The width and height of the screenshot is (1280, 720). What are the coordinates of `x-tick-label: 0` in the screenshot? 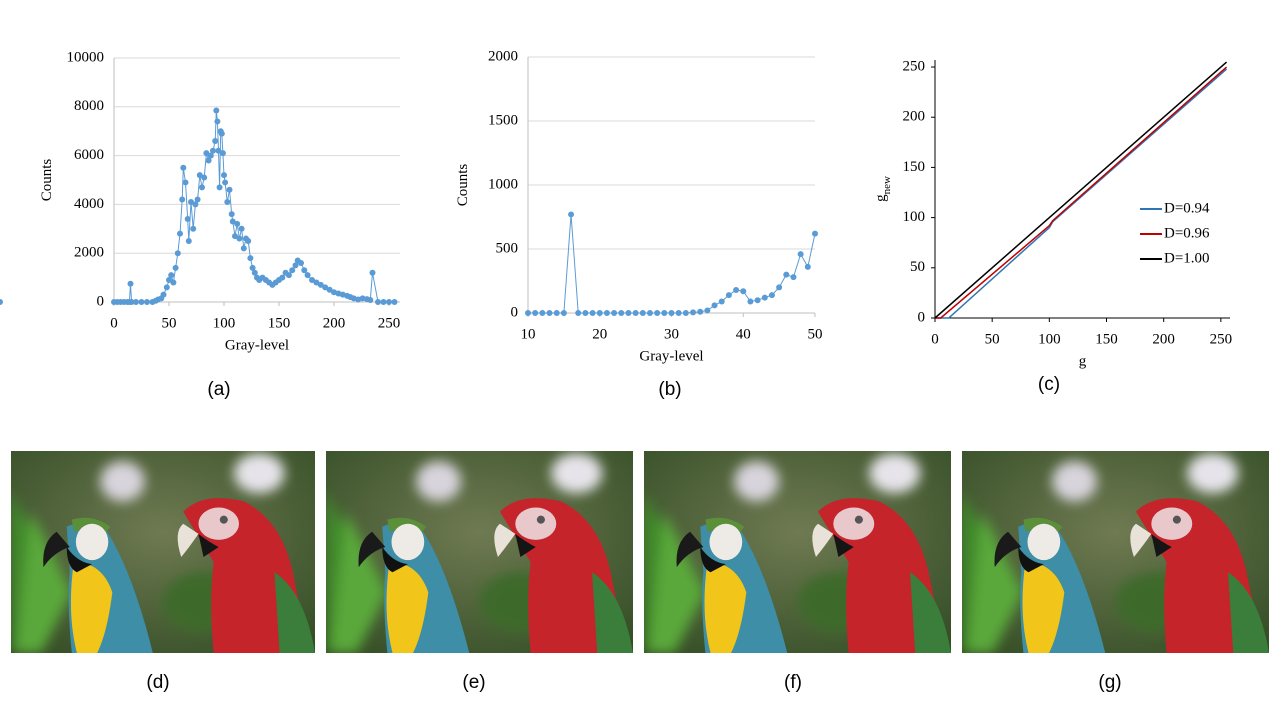 It's located at (114, 323).